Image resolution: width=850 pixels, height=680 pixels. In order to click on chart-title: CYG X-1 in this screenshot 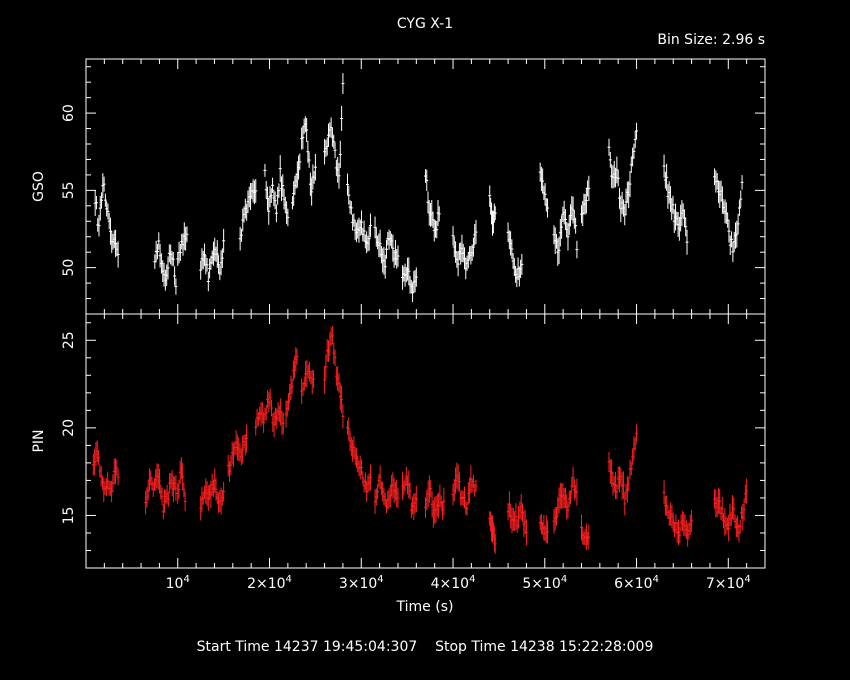, I will do `click(425, 24)`.